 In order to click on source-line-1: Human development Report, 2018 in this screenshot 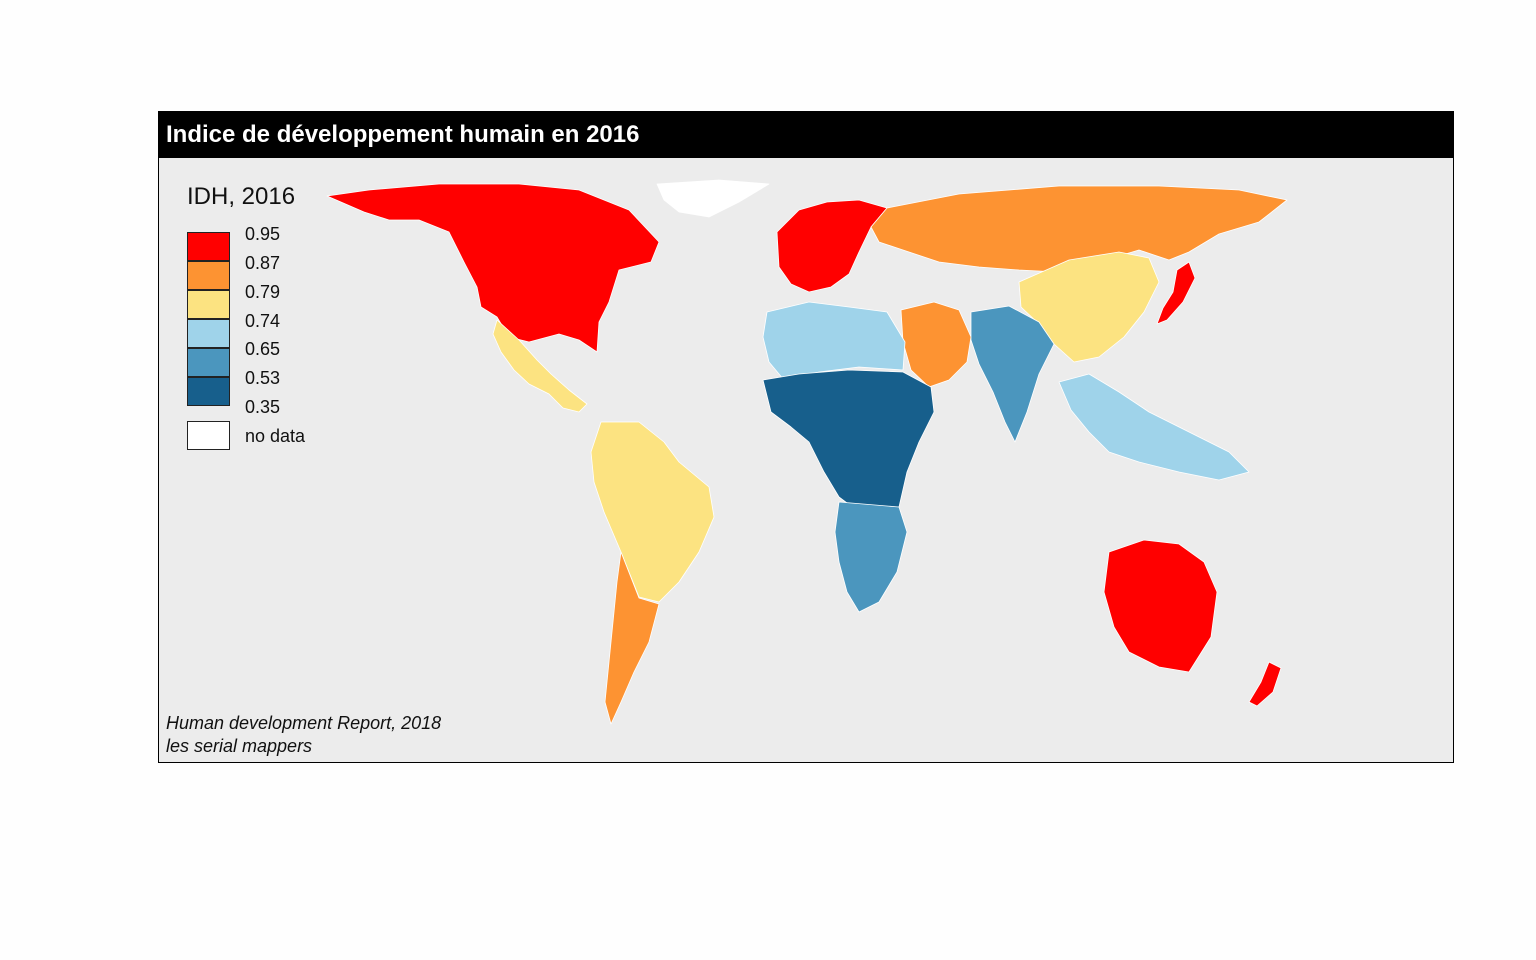, I will do `click(304, 723)`.